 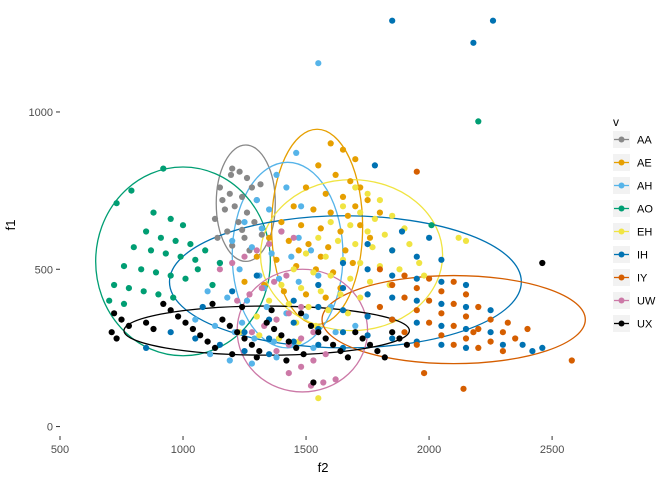 What do you see at coordinates (222, 200) in the screenshot?
I see `point-aa` at bounding box center [222, 200].